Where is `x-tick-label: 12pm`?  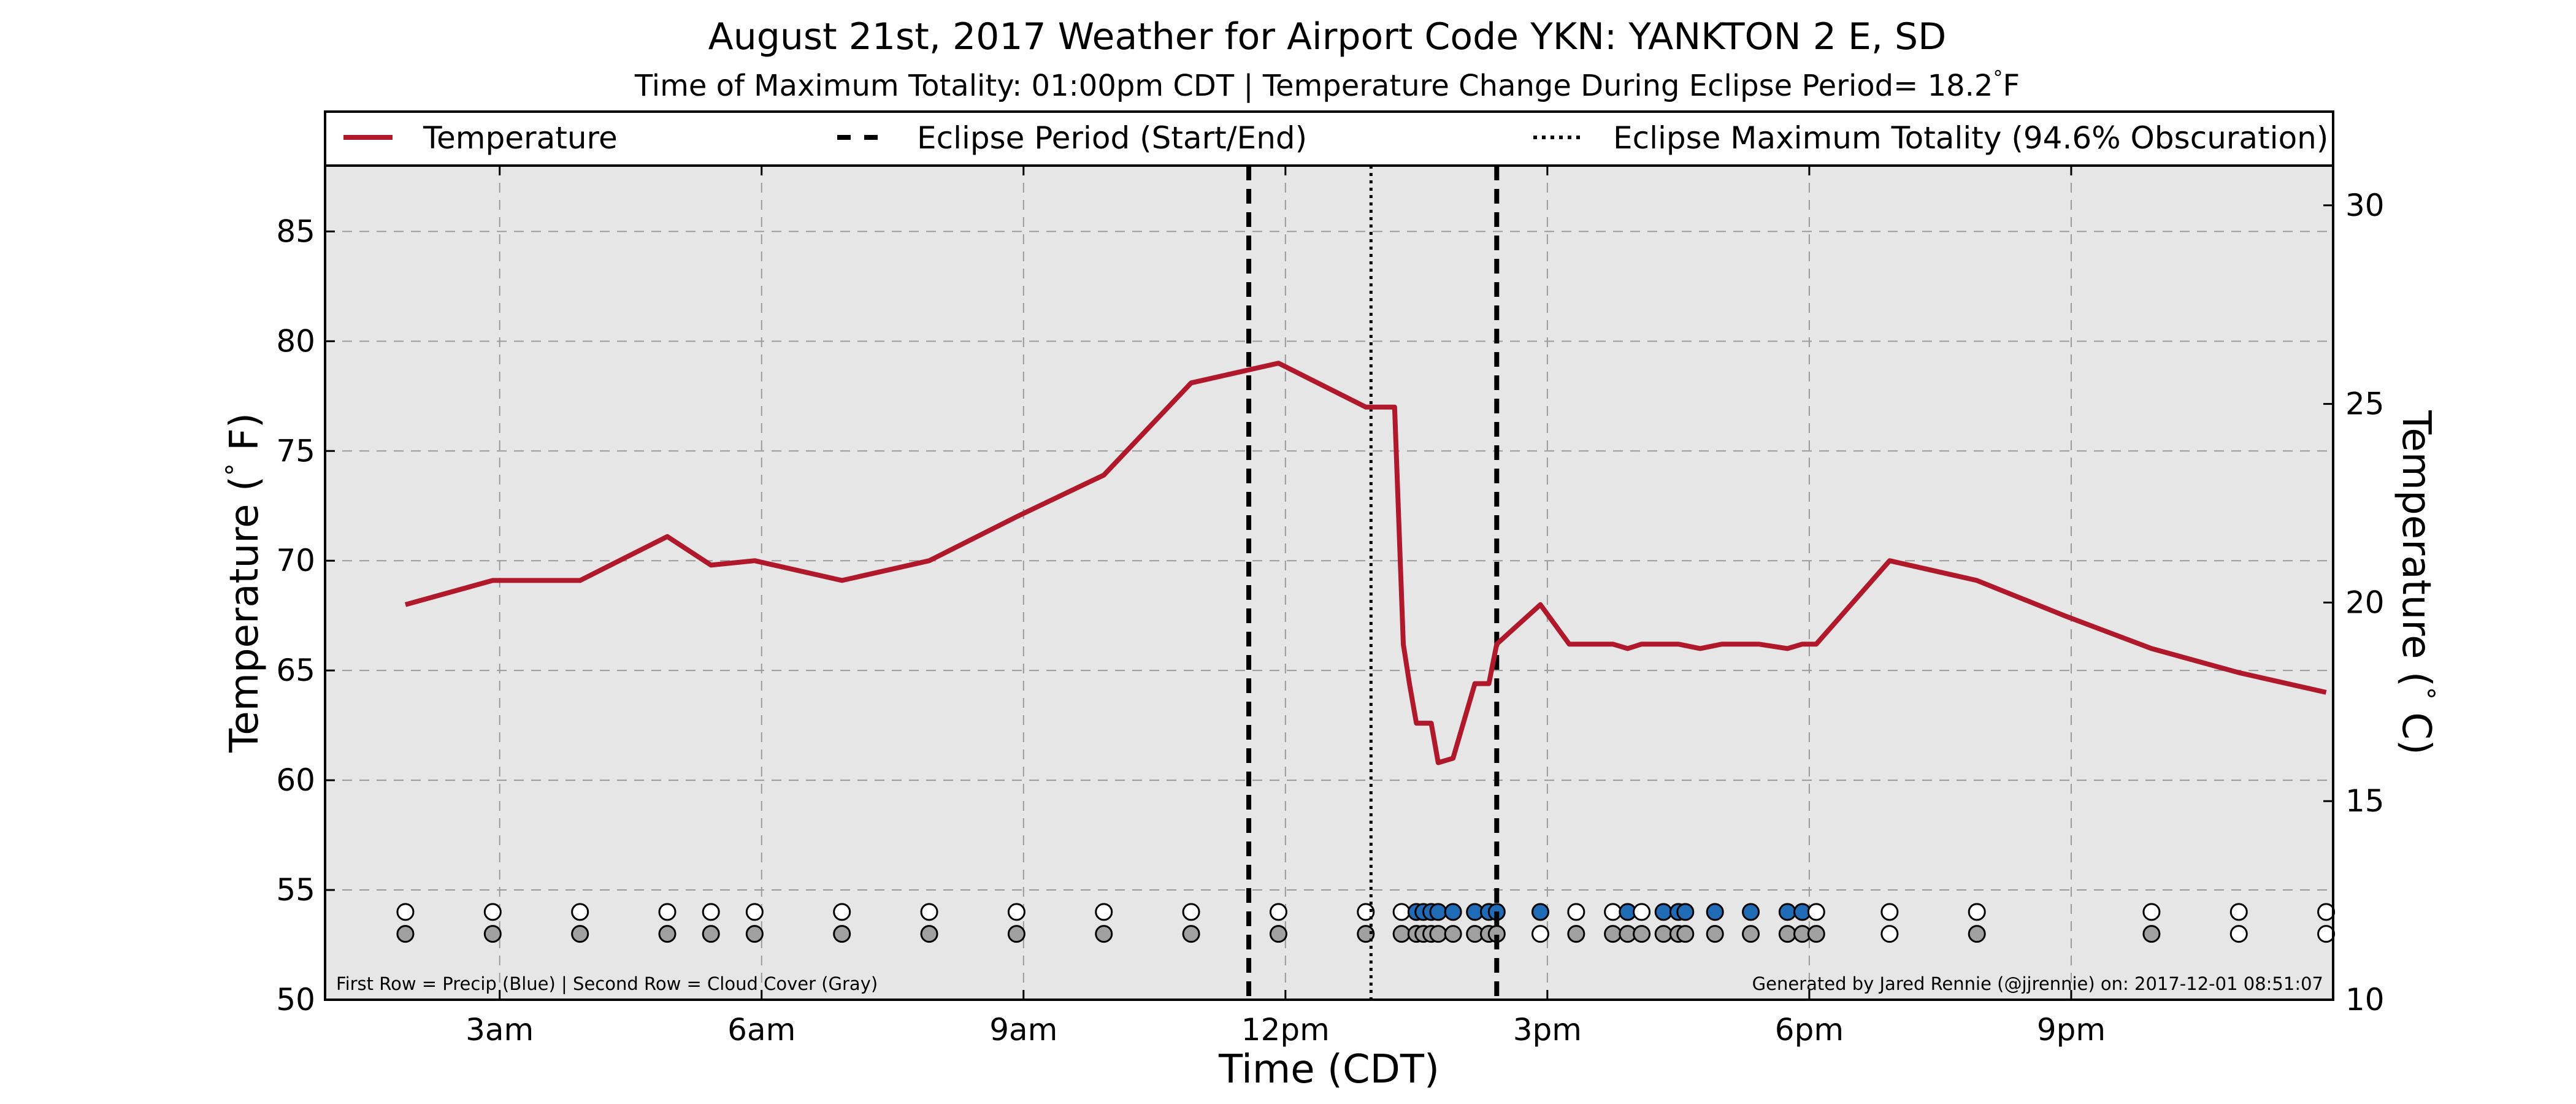
x-tick-label: 12pm is located at coordinates (1285, 1030).